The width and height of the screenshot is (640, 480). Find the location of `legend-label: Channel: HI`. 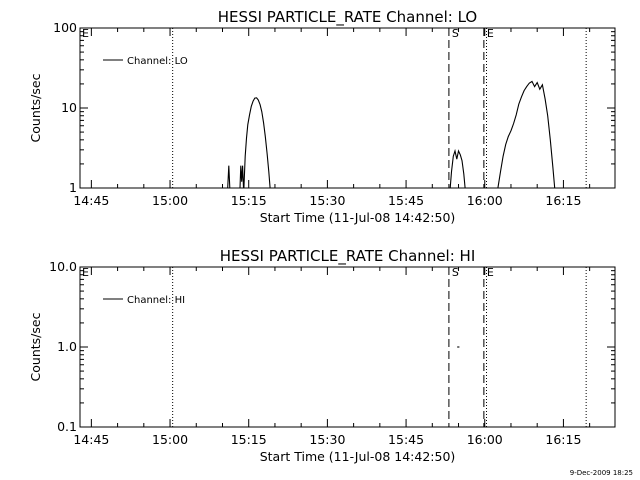

legend-label: Channel: HI is located at coordinates (156, 300).